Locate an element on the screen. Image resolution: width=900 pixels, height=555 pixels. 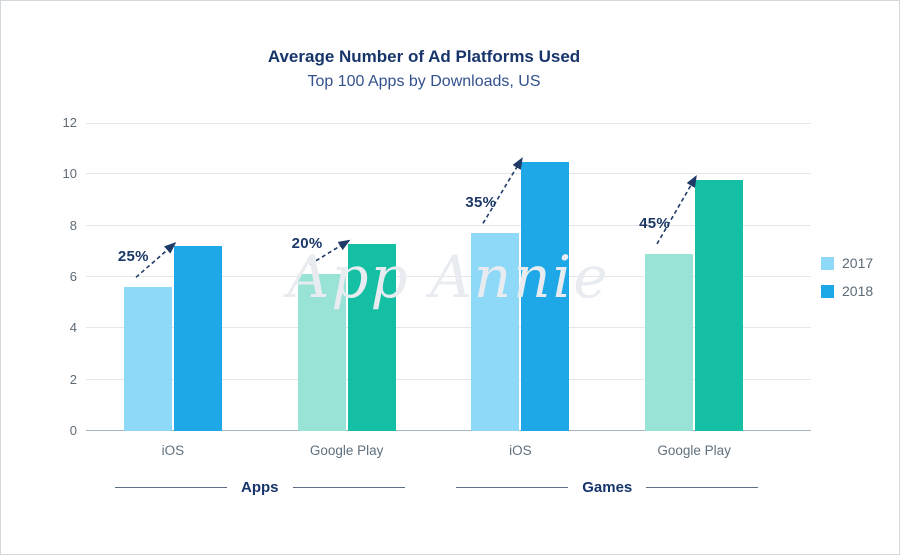
bar-group-google-play-1: 20% Google Play is located at coordinates (347, 290).